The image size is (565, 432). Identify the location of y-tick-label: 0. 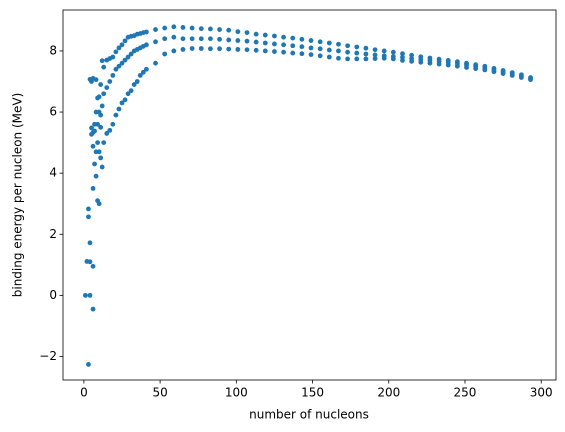
(53, 295).